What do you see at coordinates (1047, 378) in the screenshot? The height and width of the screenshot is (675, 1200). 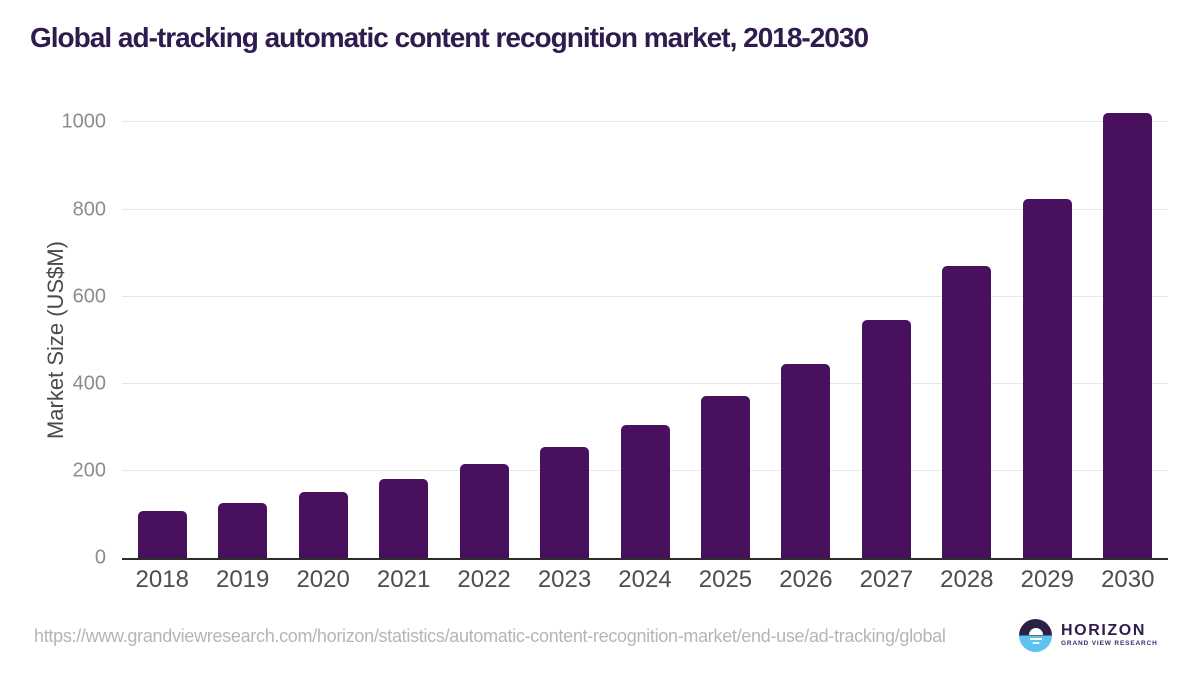 I see `bar-2029` at bounding box center [1047, 378].